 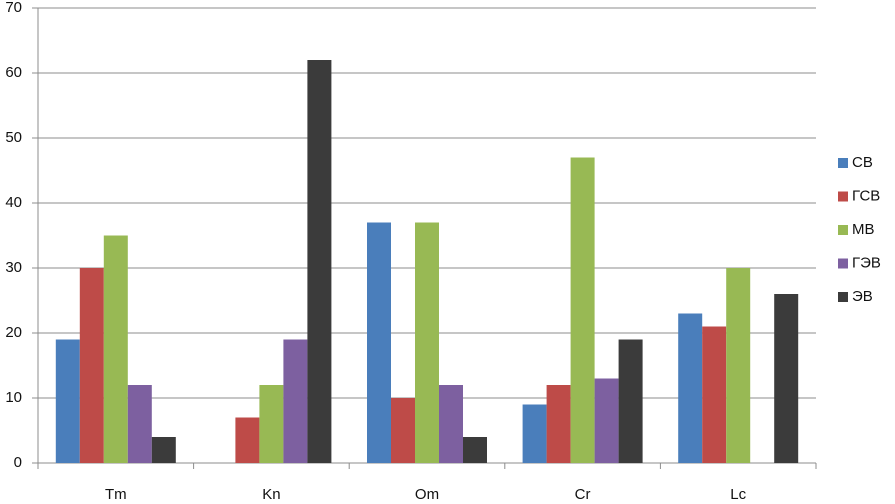 What do you see at coordinates (427, 494) in the screenshot?
I see `x-tick-label: Om` at bounding box center [427, 494].